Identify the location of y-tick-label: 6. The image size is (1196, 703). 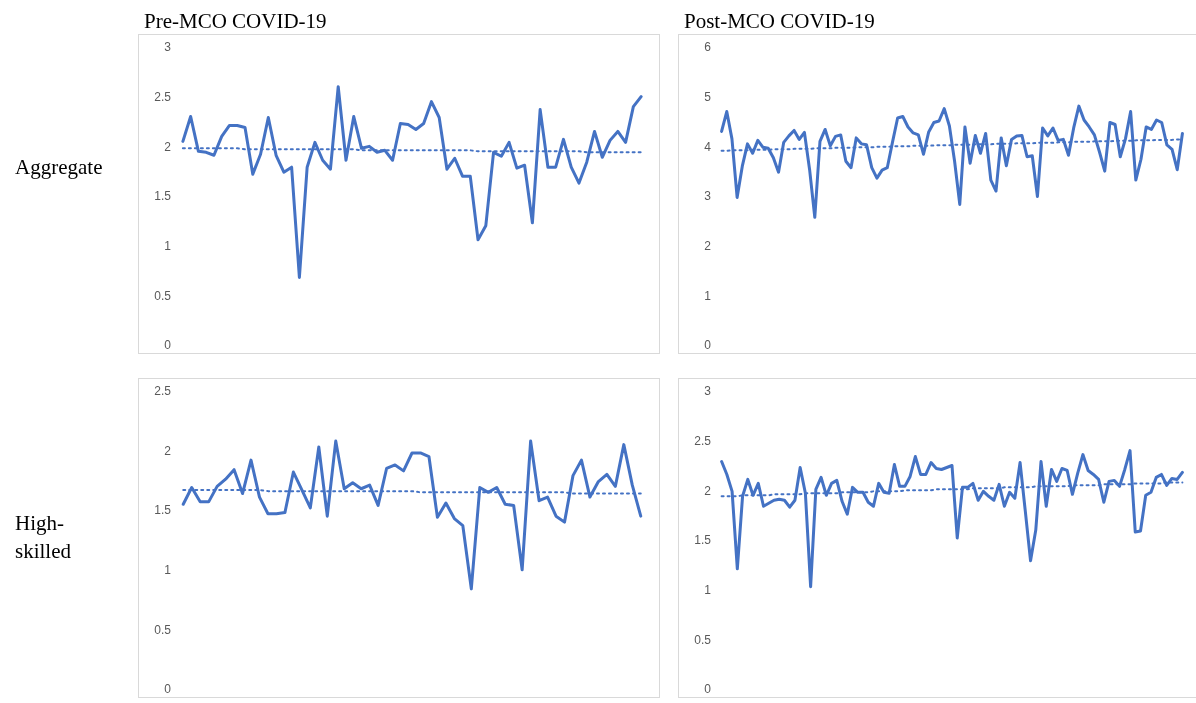
(708, 47).